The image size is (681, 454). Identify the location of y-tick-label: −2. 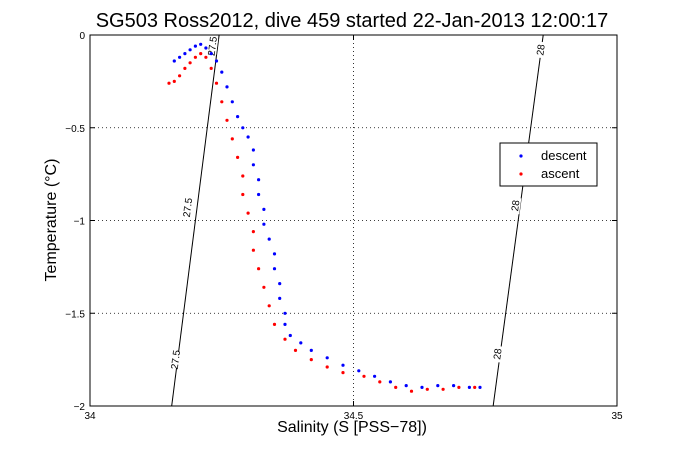
(80, 407).